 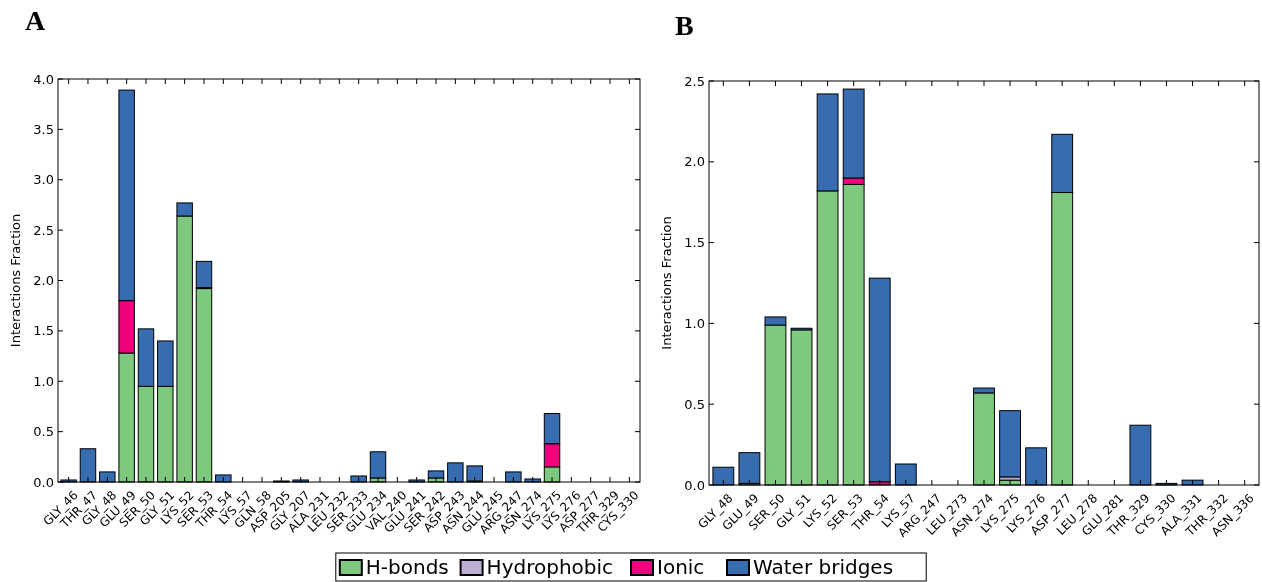 I want to click on legend-label: Water bridges, so click(x=823, y=567).